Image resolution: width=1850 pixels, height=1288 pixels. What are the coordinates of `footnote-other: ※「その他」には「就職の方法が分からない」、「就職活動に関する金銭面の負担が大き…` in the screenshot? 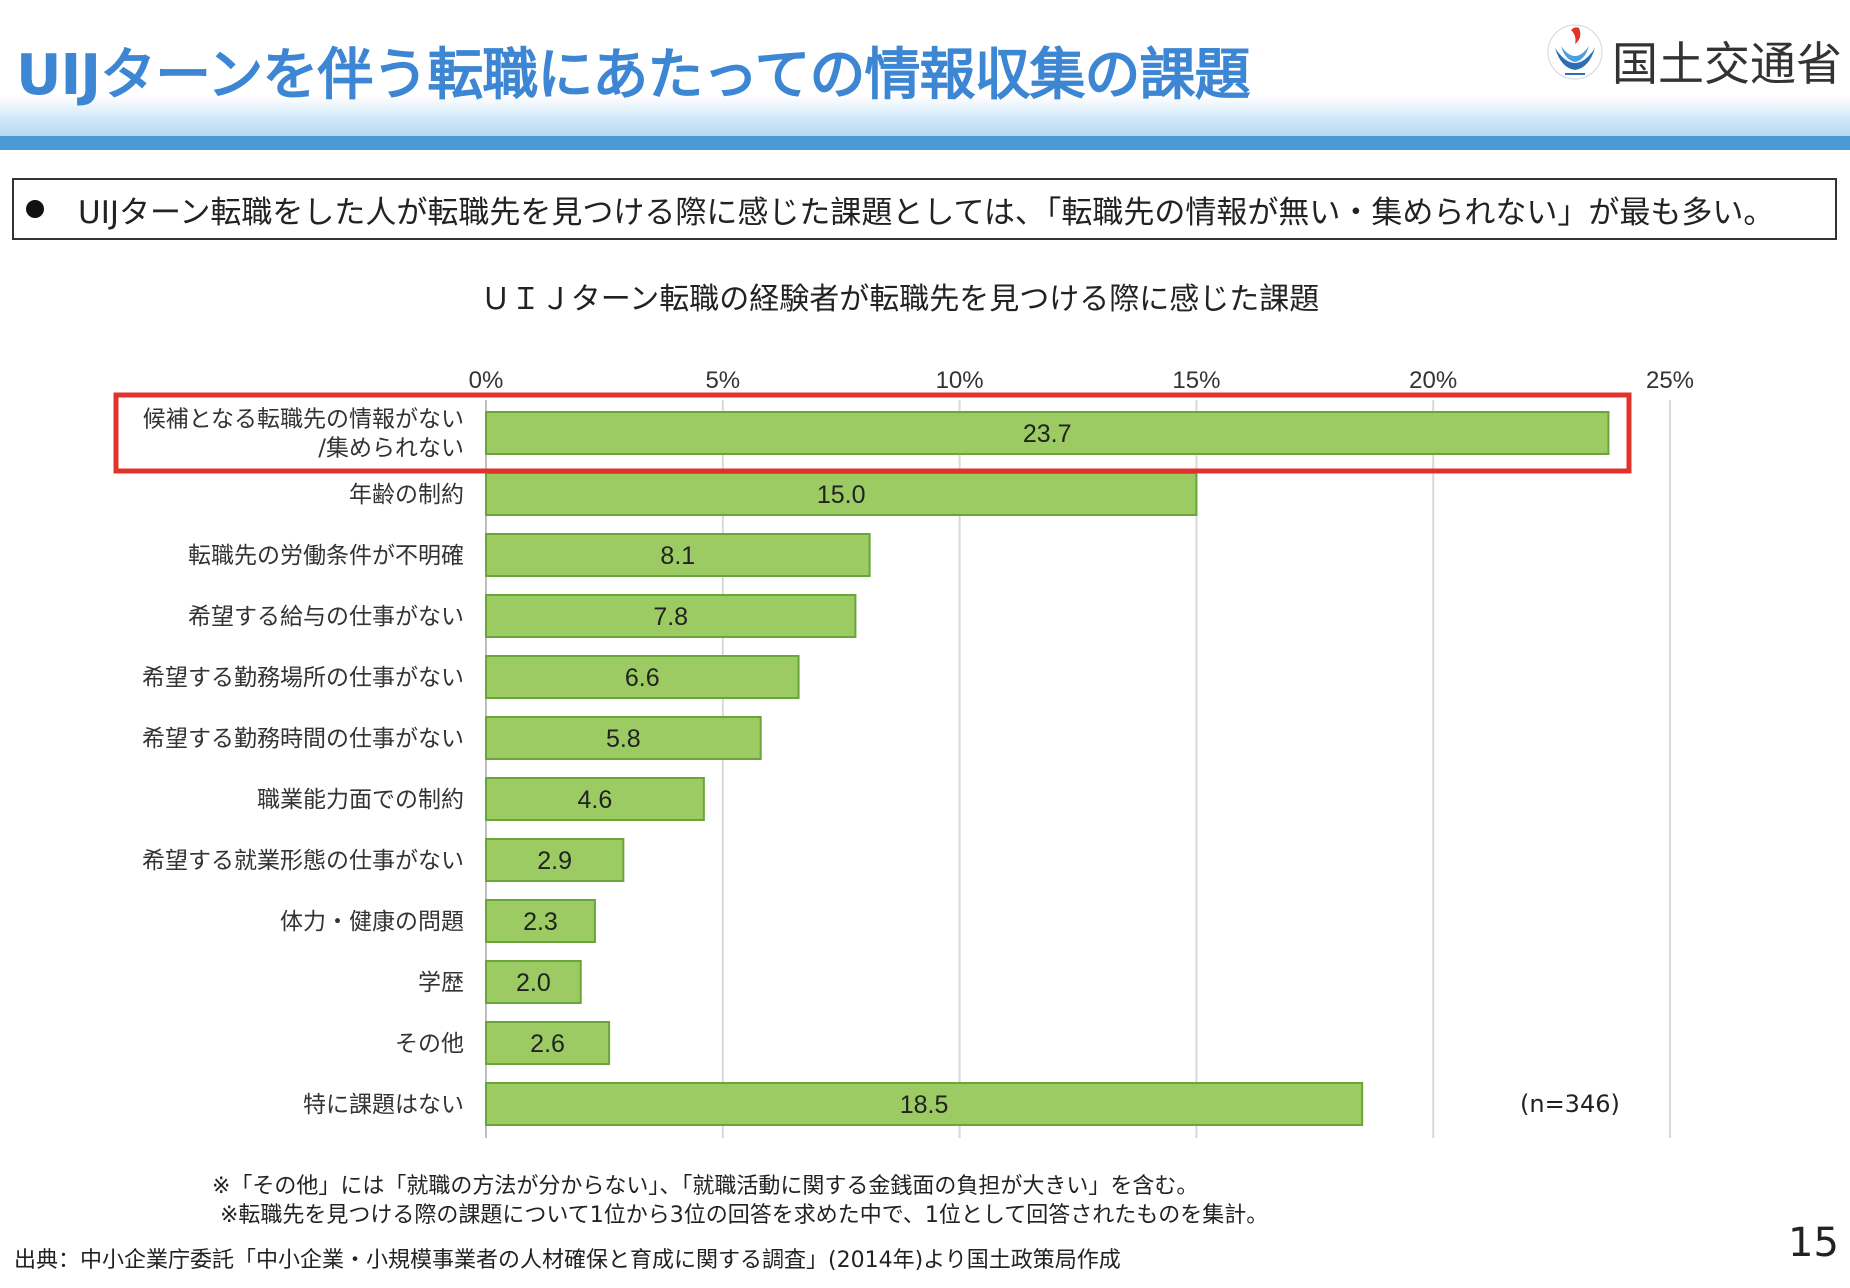 It's located at (705, 1186).